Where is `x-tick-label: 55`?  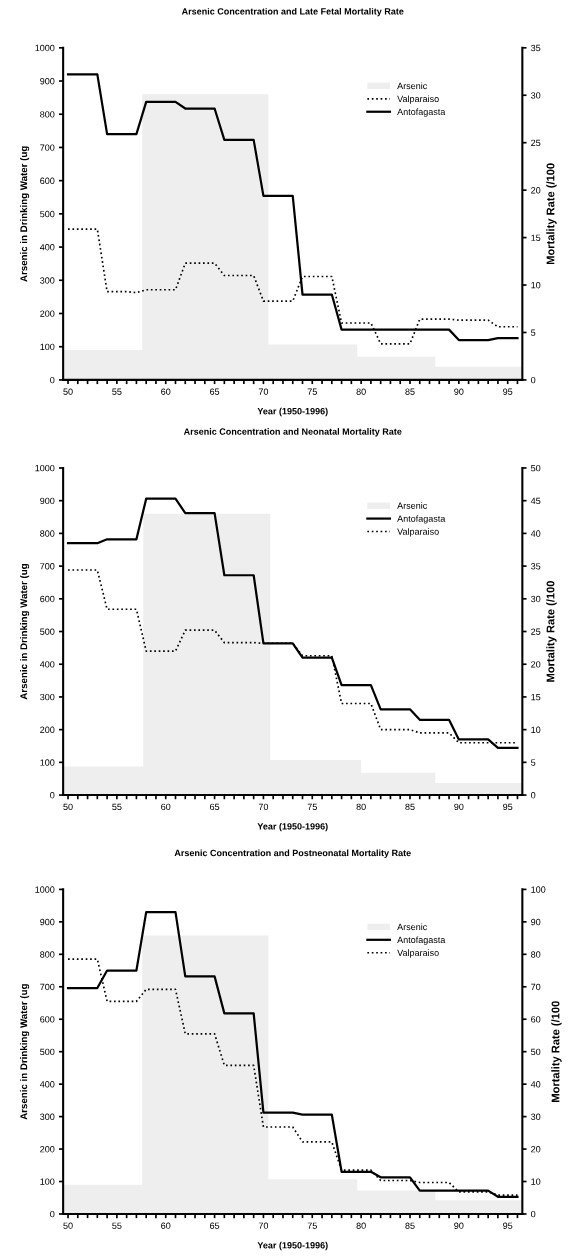
x-tick-label: 55 is located at coordinates (117, 1225).